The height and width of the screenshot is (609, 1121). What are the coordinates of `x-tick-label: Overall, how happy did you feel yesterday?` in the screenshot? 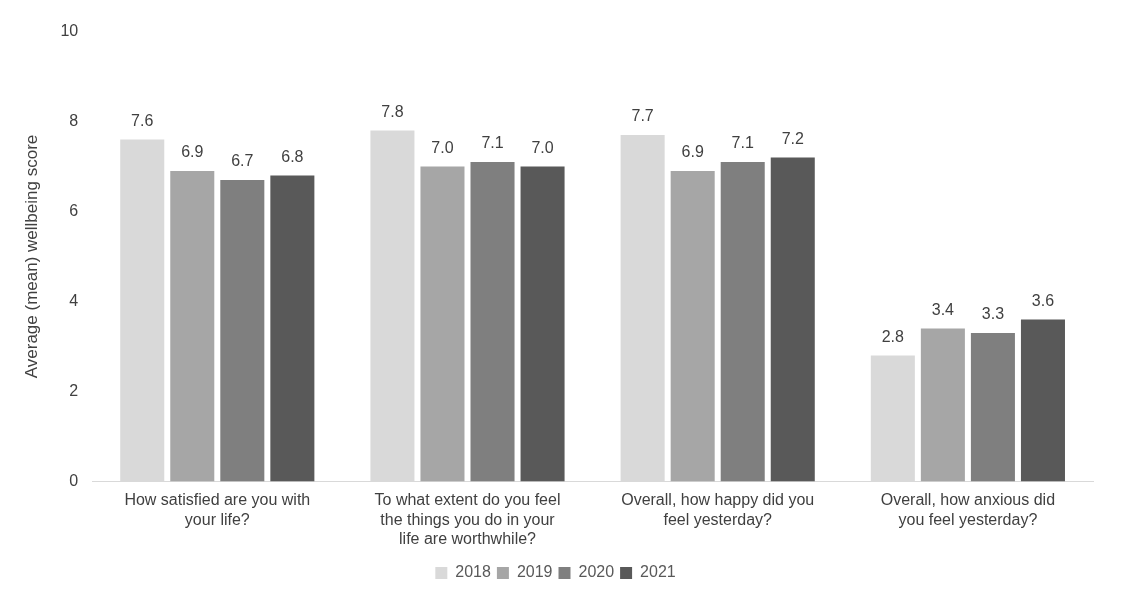 It's located at (718, 509).